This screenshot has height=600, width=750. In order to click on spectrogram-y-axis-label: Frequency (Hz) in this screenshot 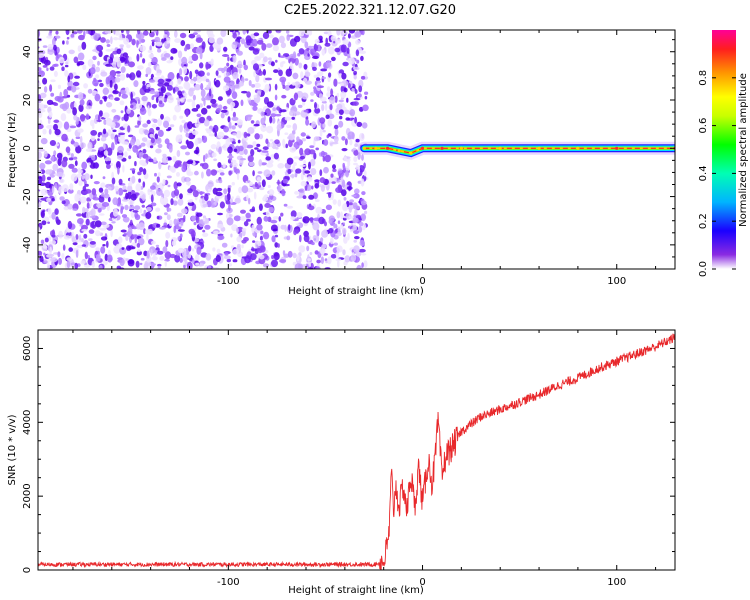, I will do `click(12, 150)`.